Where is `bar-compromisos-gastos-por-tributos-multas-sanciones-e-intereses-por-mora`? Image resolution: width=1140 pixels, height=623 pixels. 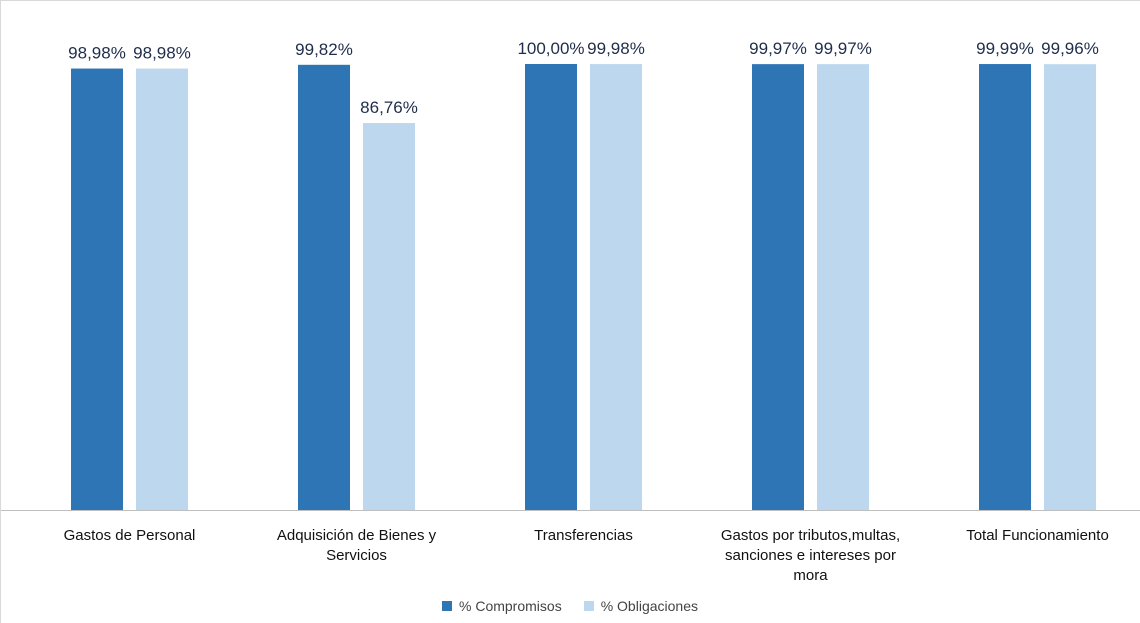 bar-compromisos-gastos-por-tributos-multas-sanciones-e-intereses-por-mora is located at coordinates (778, 287).